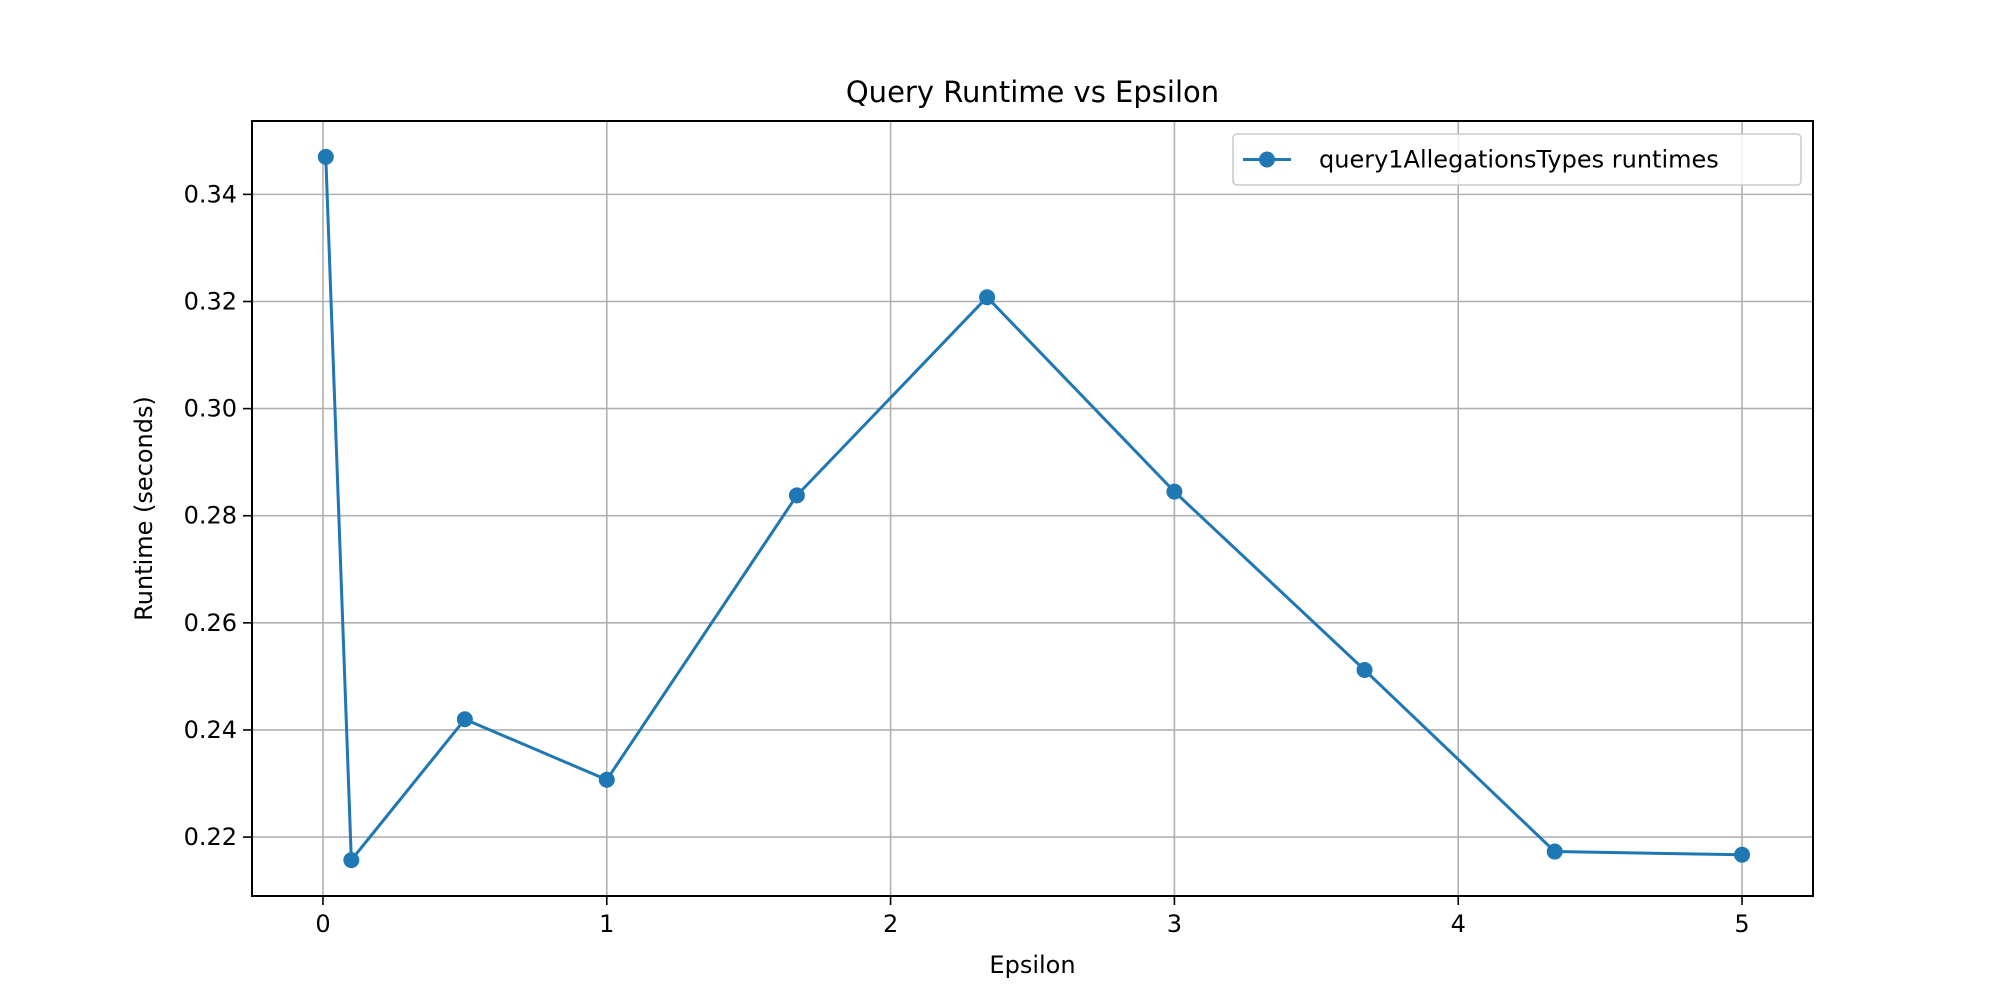  I want to click on x-tick-label: 3, so click(1174, 924).